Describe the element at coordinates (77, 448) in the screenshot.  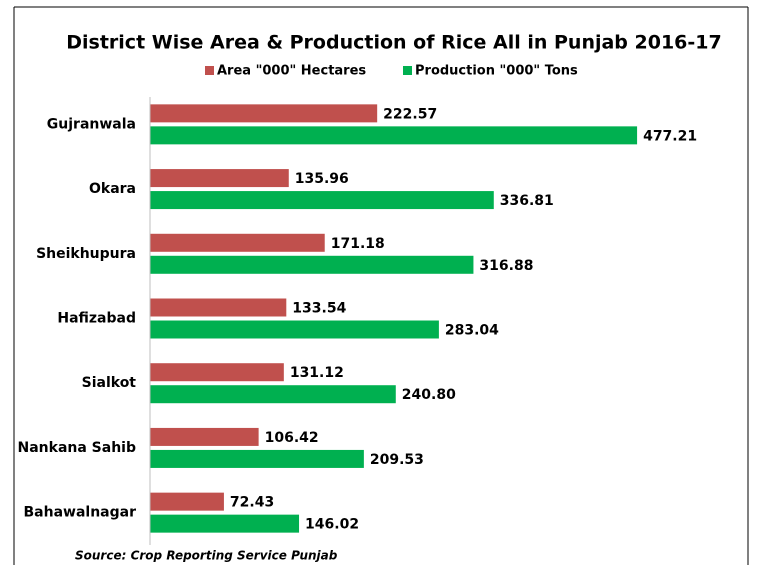
I see `y-tick-label: Nankana Sahib` at that location.